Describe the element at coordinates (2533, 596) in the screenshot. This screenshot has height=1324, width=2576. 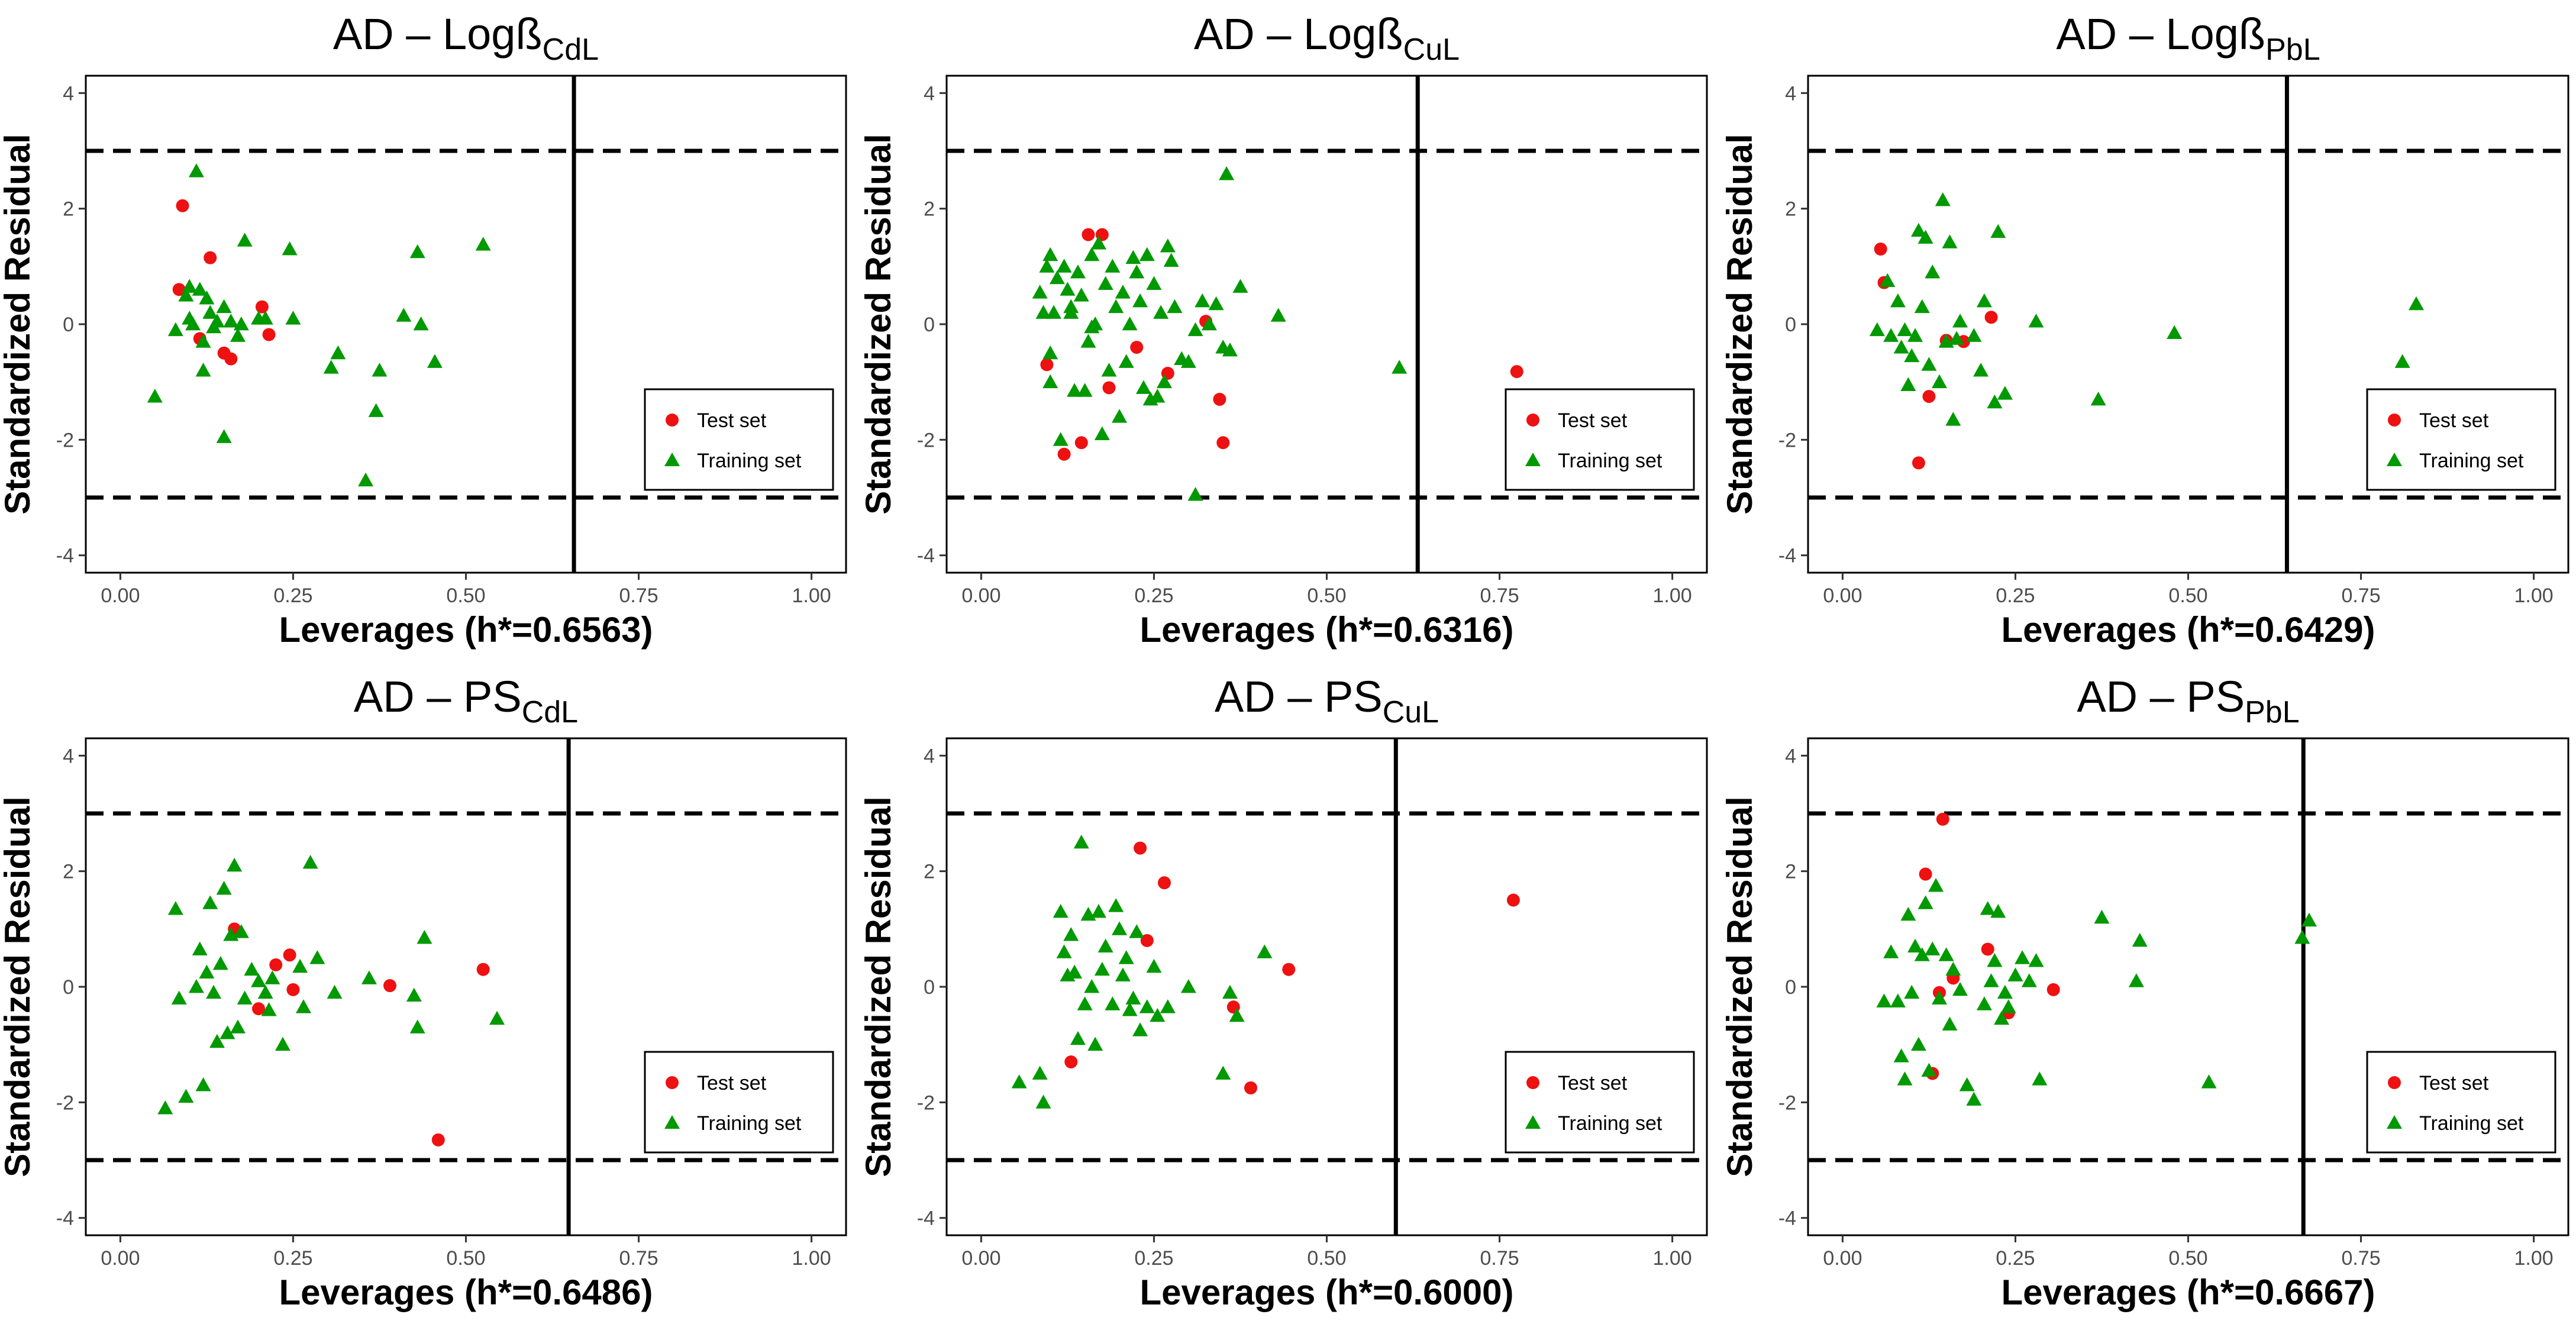
I see `x-tick-label: 1.00` at that location.